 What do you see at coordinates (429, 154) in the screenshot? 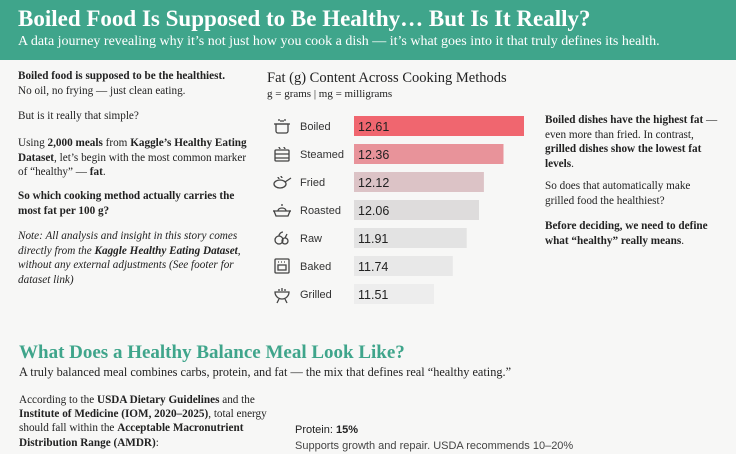
I see `bar-steamed` at bounding box center [429, 154].